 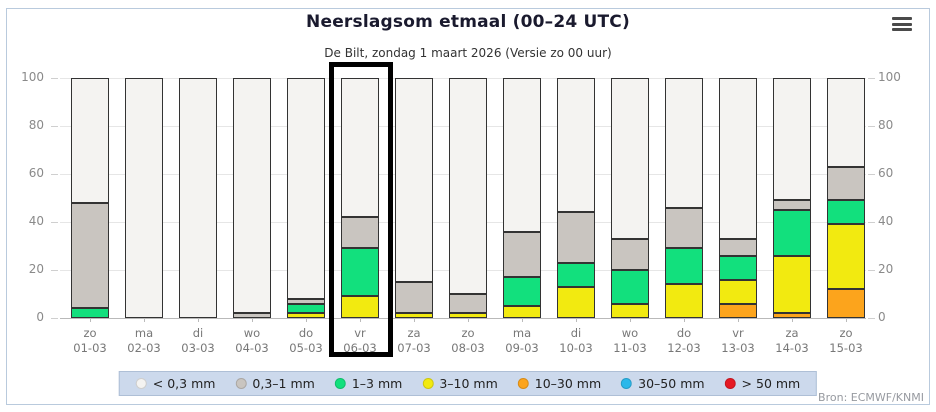 I want to click on x-axis-label-za-14-03: za 14-03, so click(x=792, y=340).